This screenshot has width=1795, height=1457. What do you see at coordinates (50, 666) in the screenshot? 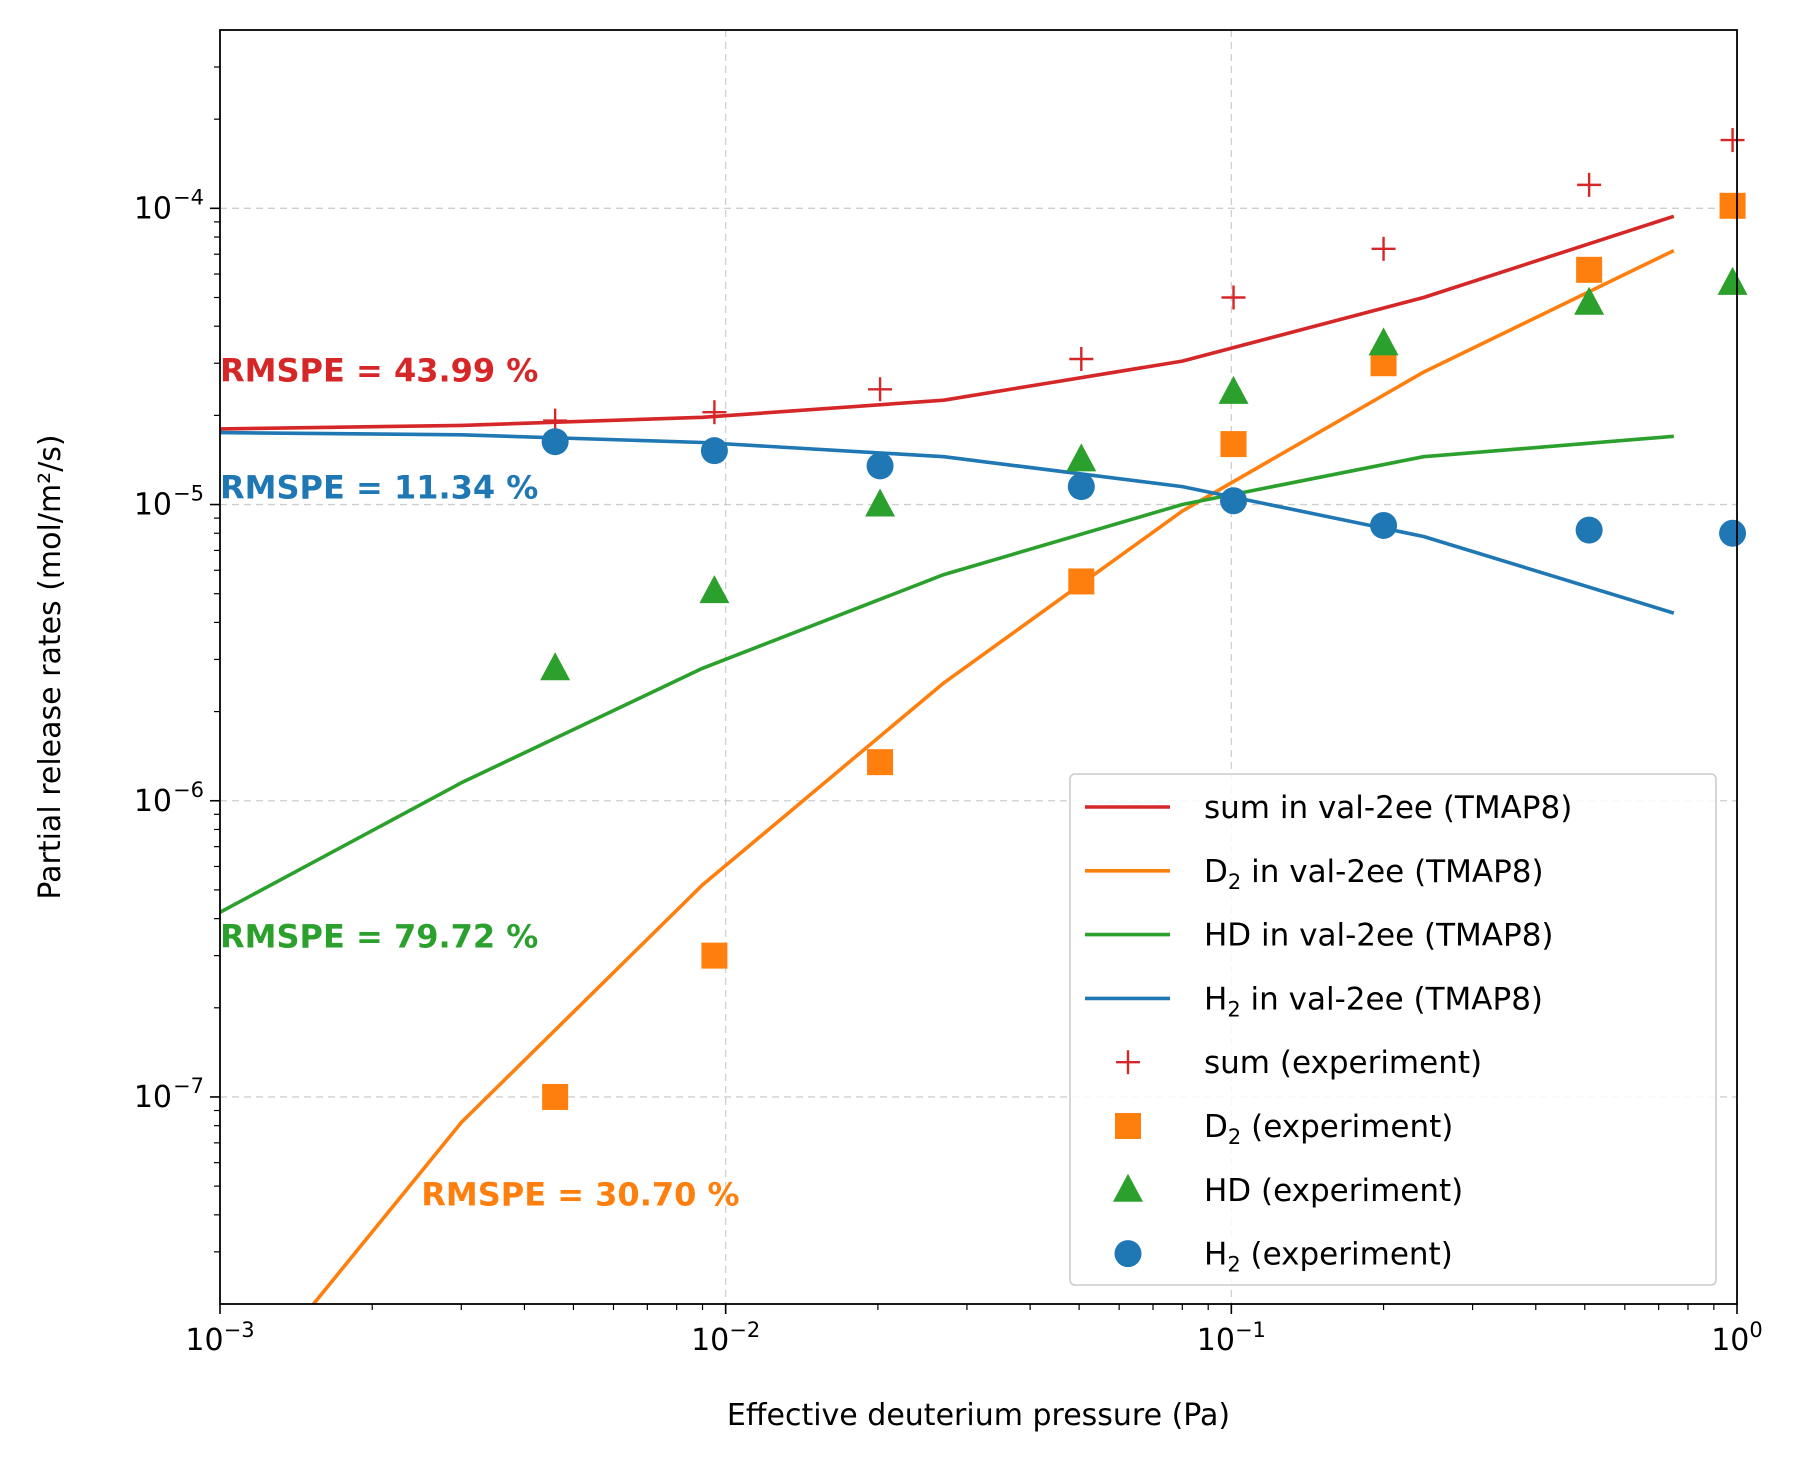
I see `y-axis-label: Partial release rates (mol/m²/s)` at bounding box center [50, 666].